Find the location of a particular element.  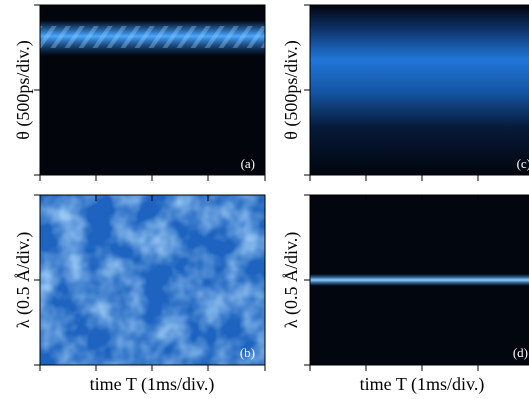

panel-label: (a) is located at coordinates (248, 163).